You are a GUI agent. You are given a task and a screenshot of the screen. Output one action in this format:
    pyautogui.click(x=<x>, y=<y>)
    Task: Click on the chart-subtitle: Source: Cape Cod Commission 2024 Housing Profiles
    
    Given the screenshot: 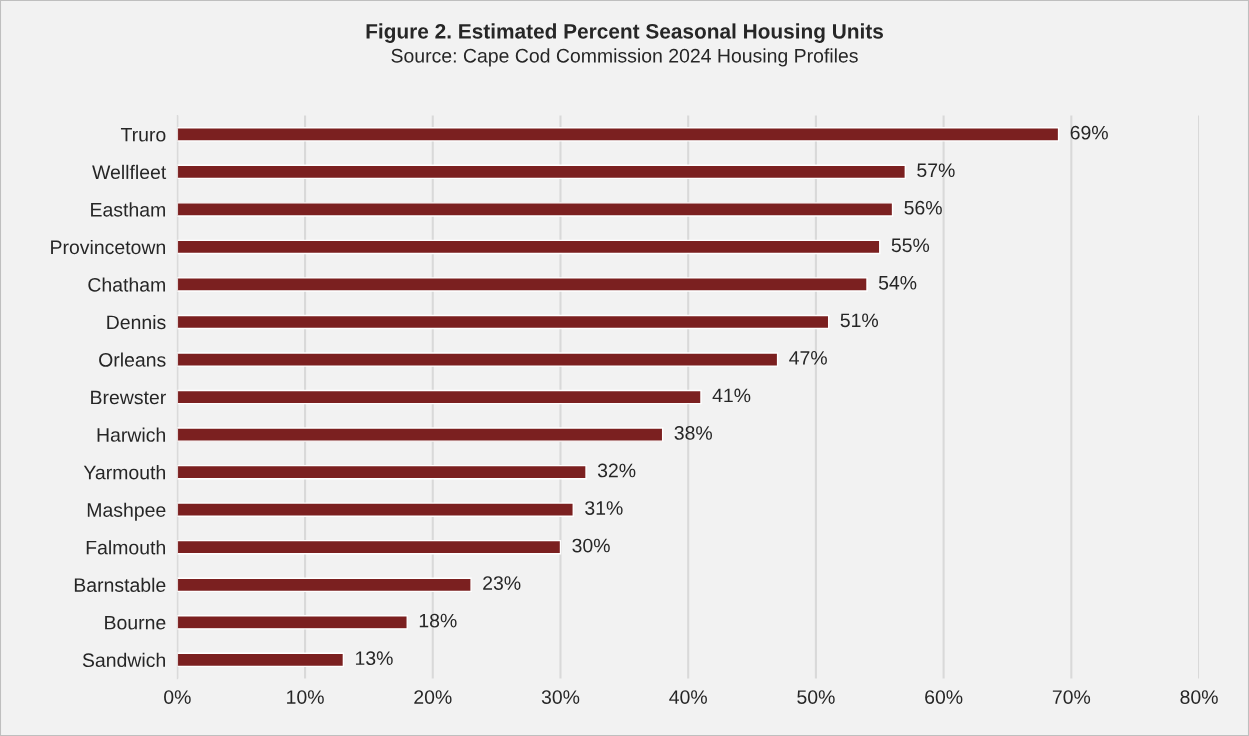 What is the action you would take?
    pyautogui.click(x=624, y=57)
    